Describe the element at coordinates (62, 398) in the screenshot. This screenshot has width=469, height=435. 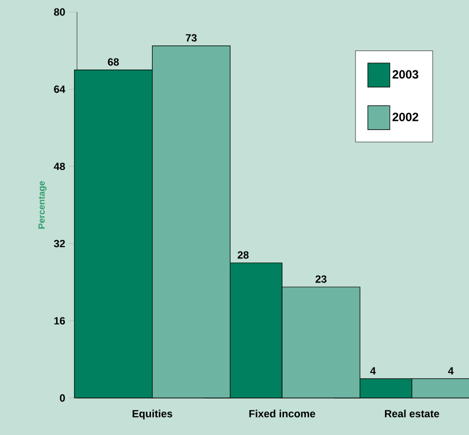
I see `y-tick-label: 0` at that location.